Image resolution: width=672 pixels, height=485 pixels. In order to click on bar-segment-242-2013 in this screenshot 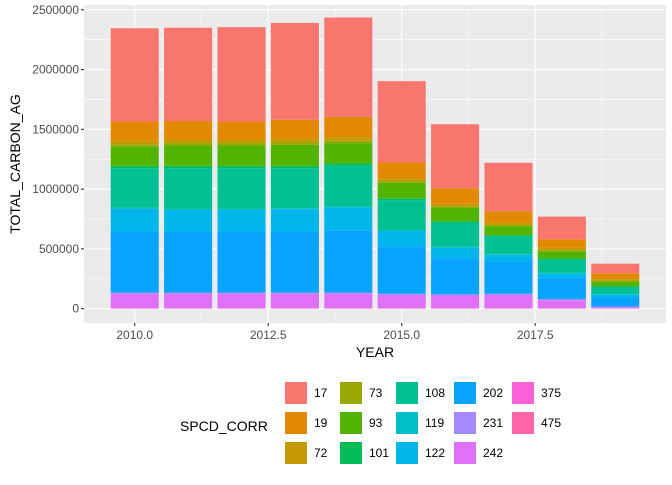, I will do `click(295, 301)`.